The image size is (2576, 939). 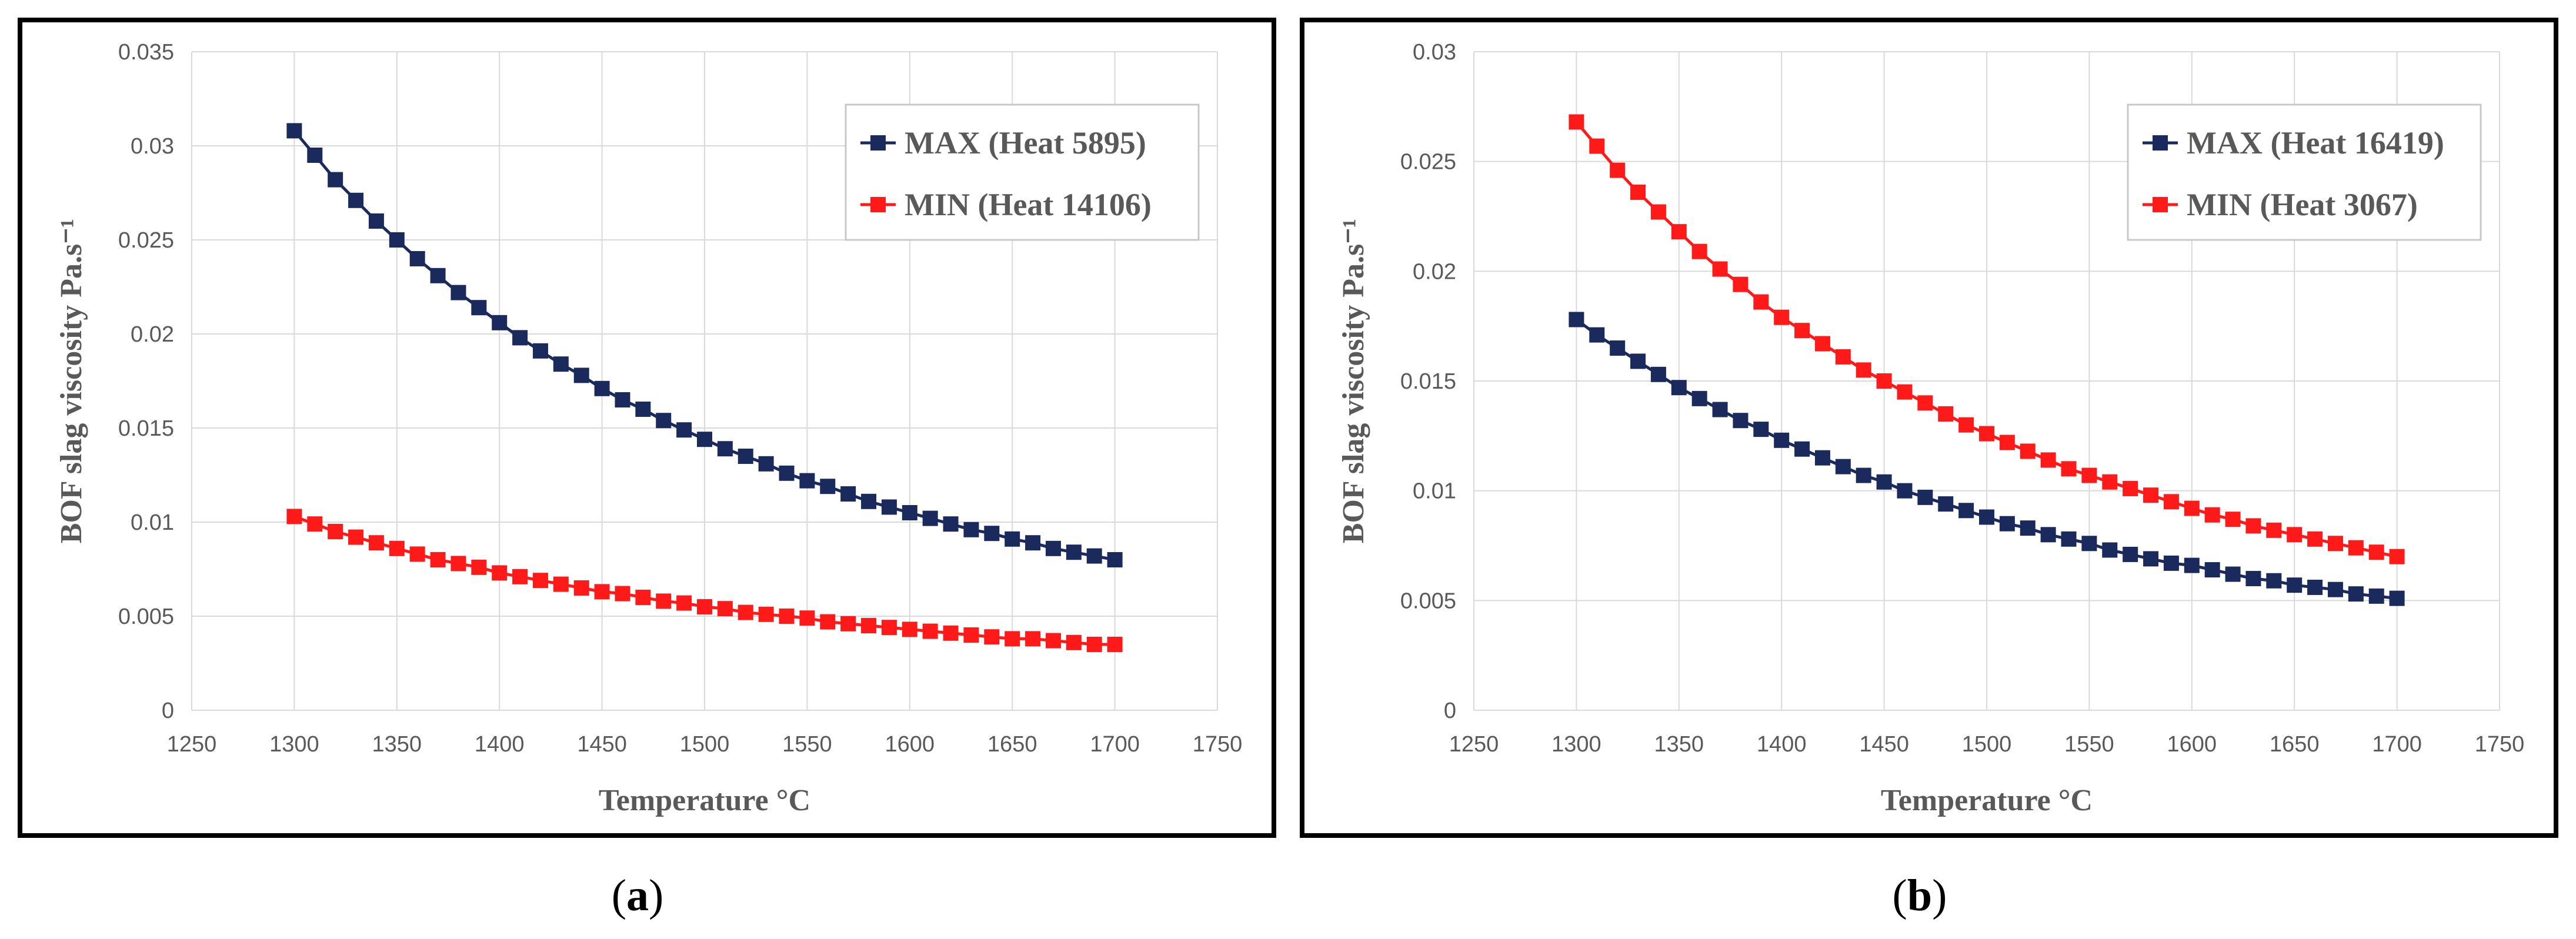 I want to click on x-tick-label: 1250, so click(x=1474, y=744).